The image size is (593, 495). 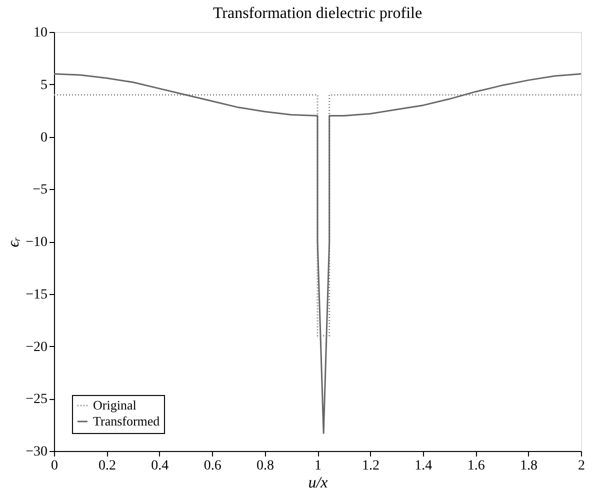 What do you see at coordinates (160, 466) in the screenshot?
I see `x-tick-label: 0.4` at bounding box center [160, 466].